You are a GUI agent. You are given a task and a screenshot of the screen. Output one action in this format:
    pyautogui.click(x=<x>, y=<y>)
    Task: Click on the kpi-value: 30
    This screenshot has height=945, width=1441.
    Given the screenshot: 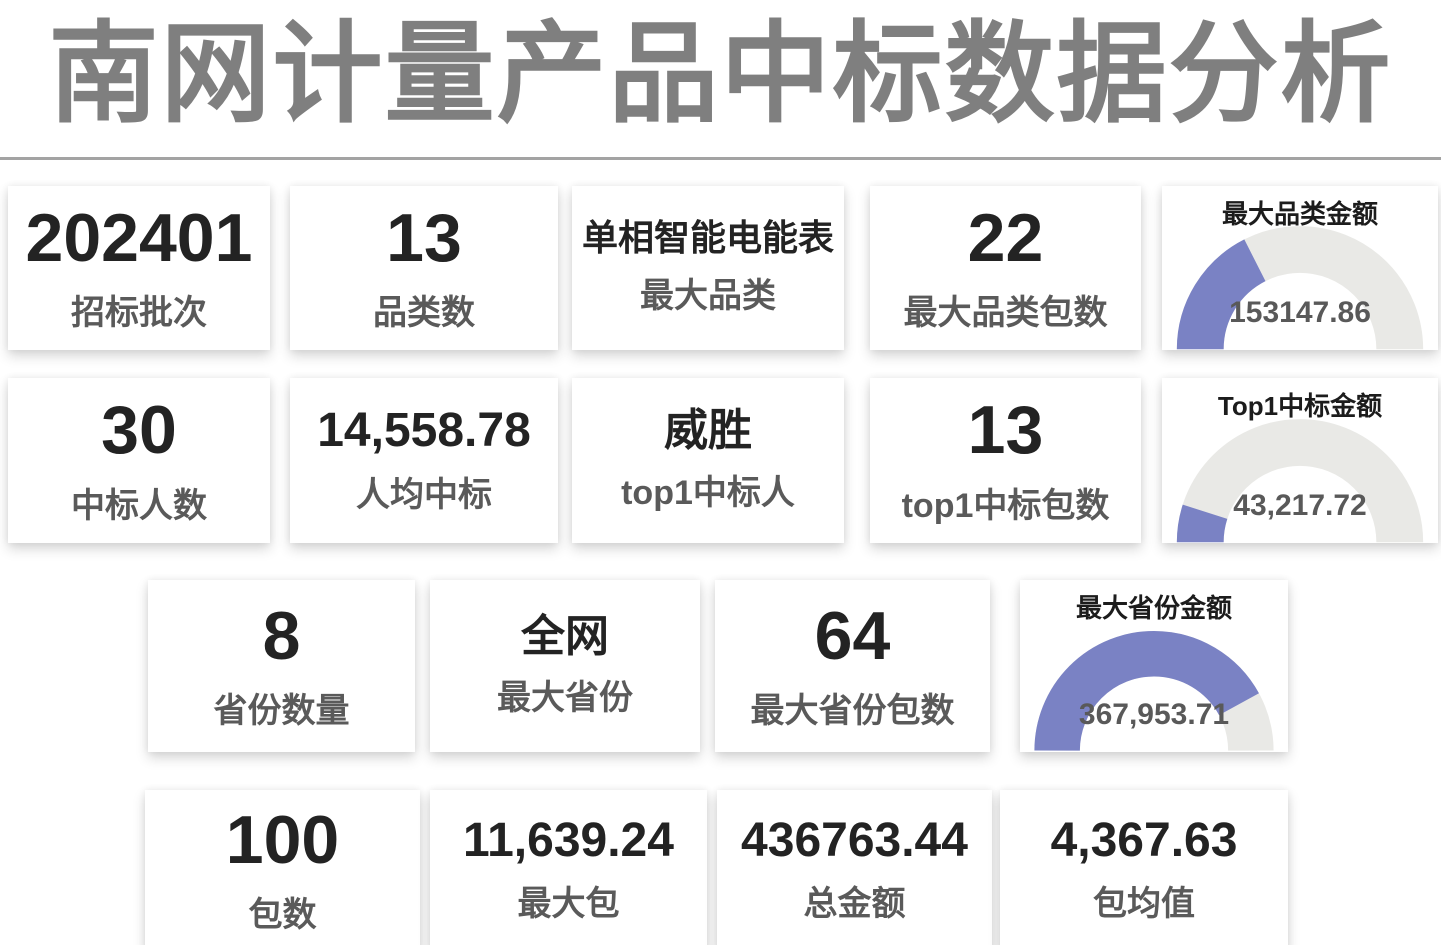 What is the action you would take?
    pyautogui.click(x=139, y=430)
    